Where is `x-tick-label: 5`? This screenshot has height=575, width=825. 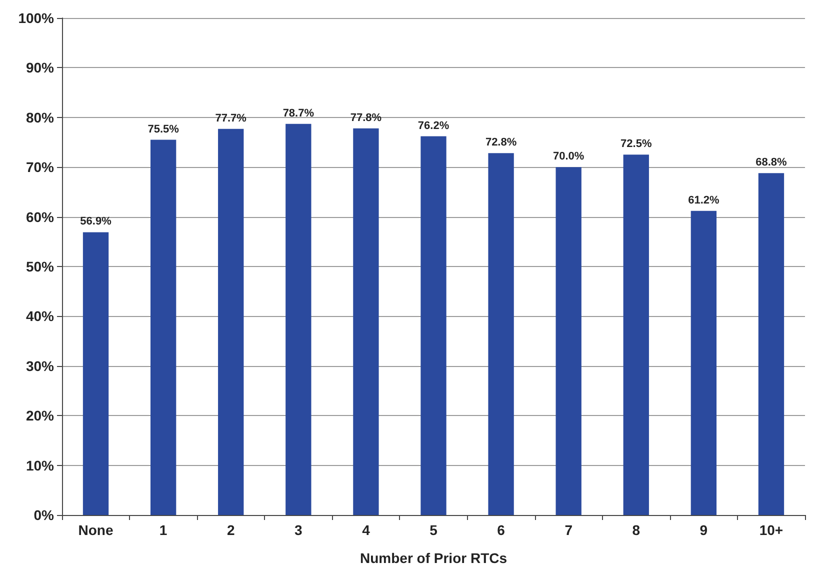 x-tick-label: 5 is located at coordinates (434, 530).